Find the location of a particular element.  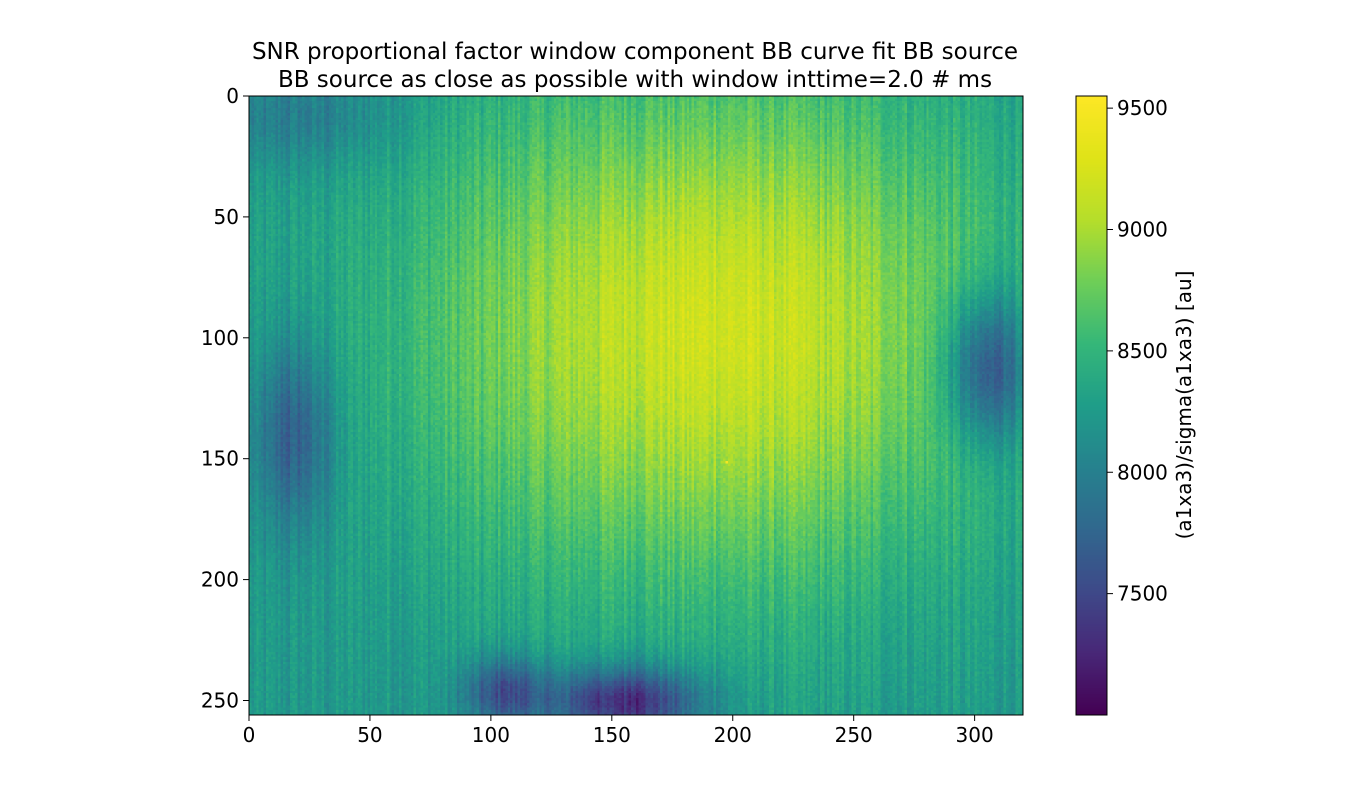

y-tick-label: 50 is located at coordinates (226, 217).